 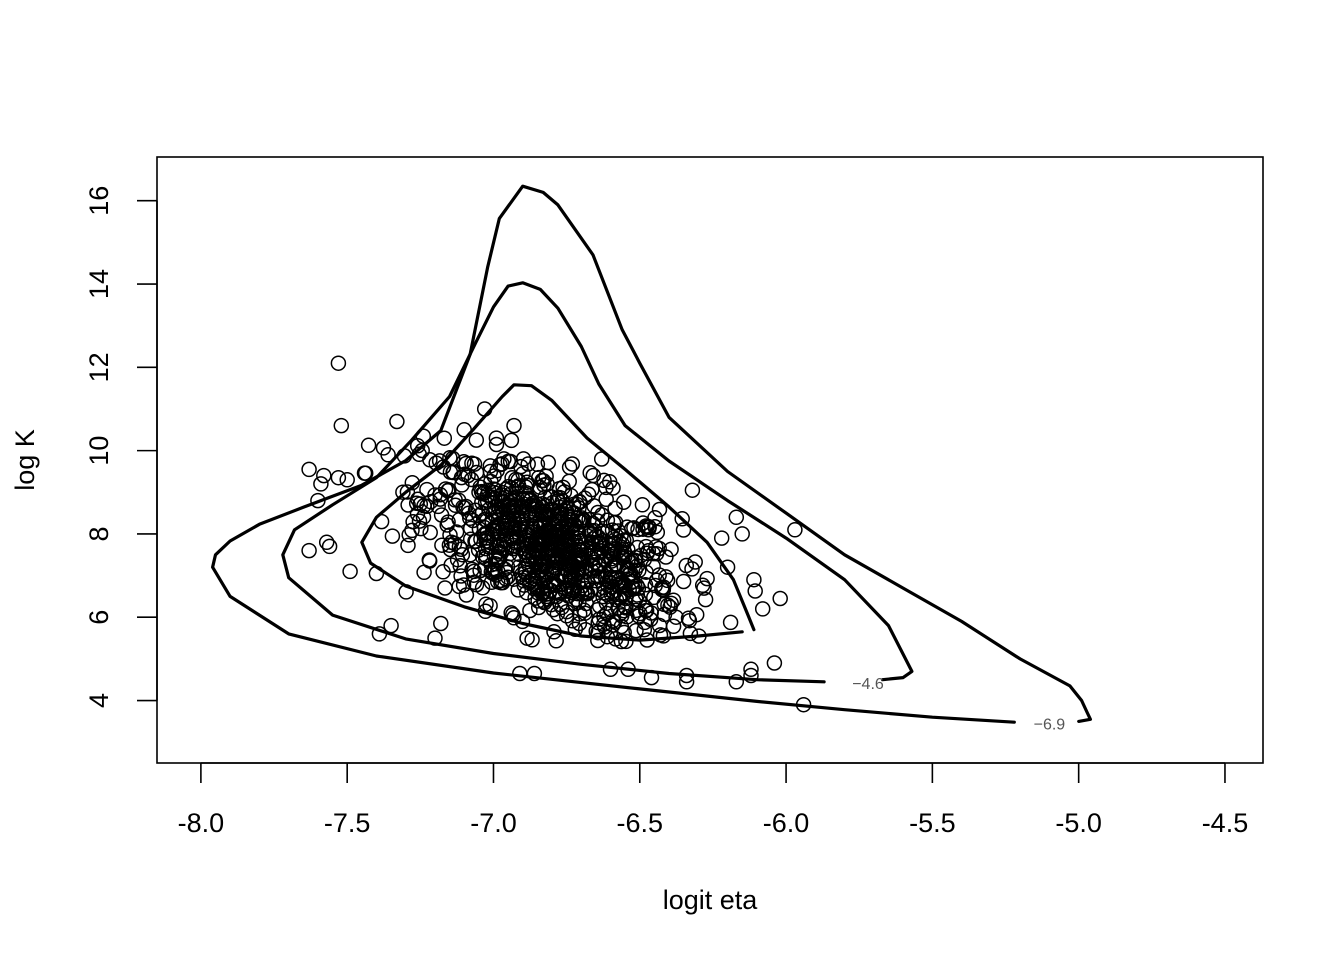 What do you see at coordinates (640, 823) in the screenshot?
I see `x-tick-label: -6.5` at bounding box center [640, 823].